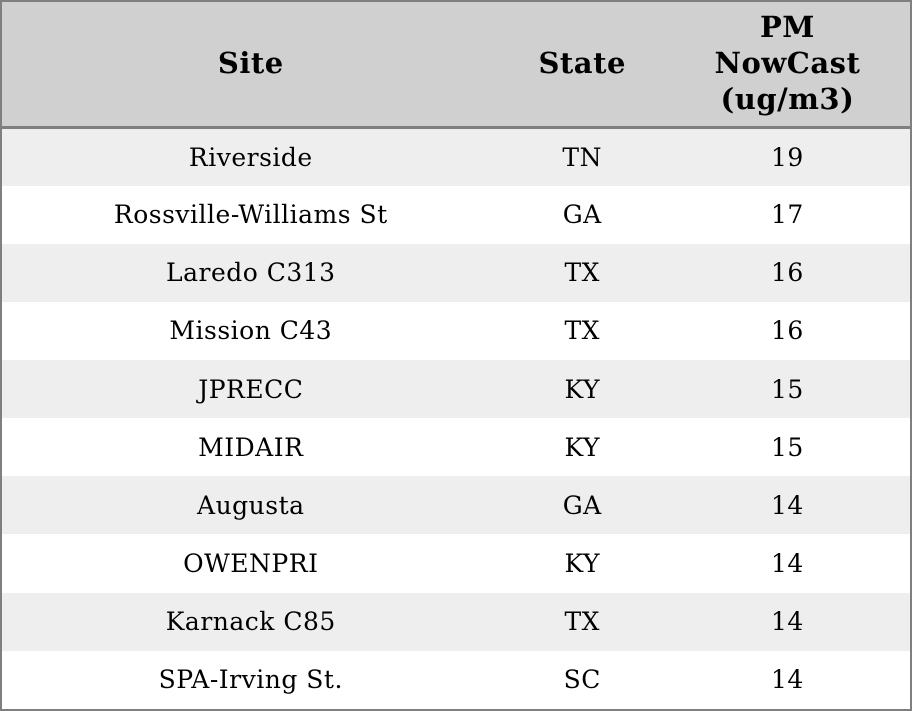 This screenshot has height=711, width=912. What do you see at coordinates (456, 563) in the screenshot?
I see `table-row: OWENPRI KY 14` at bounding box center [456, 563].